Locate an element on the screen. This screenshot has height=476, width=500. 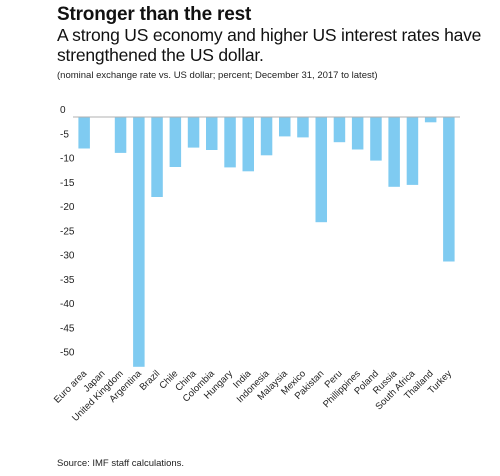
y-tick-label: -20 is located at coordinates (67, 207).